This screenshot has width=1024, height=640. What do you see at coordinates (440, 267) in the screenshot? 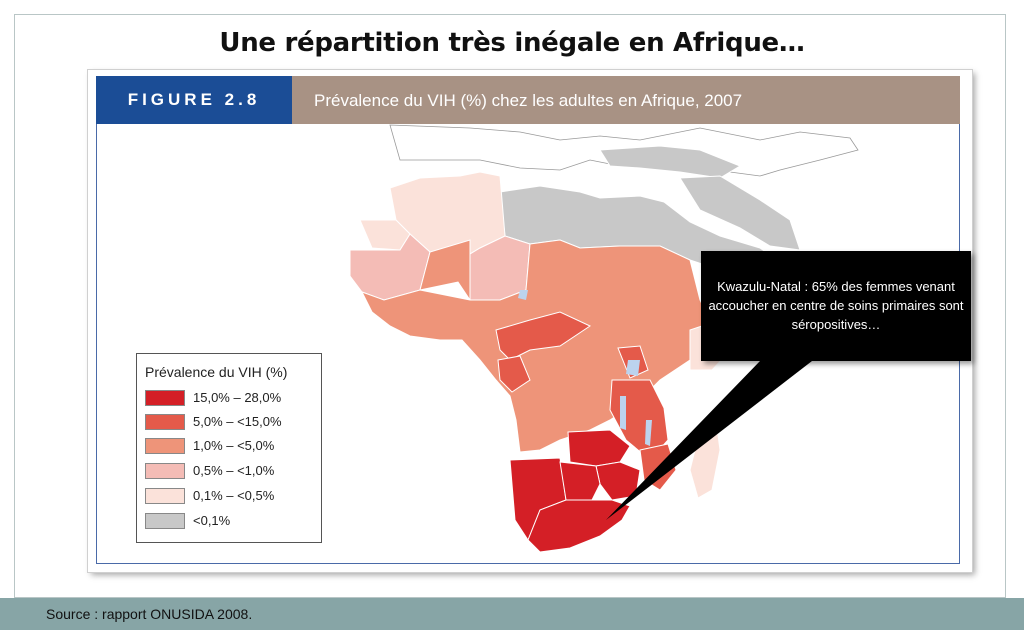
I see `sahel-pink` at bounding box center [440, 267].